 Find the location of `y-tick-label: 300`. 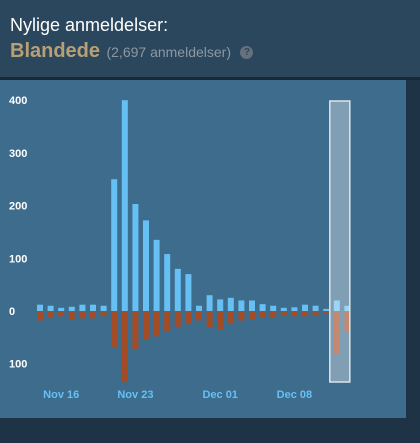

y-tick-label: 300 is located at coordinates (18, 154).